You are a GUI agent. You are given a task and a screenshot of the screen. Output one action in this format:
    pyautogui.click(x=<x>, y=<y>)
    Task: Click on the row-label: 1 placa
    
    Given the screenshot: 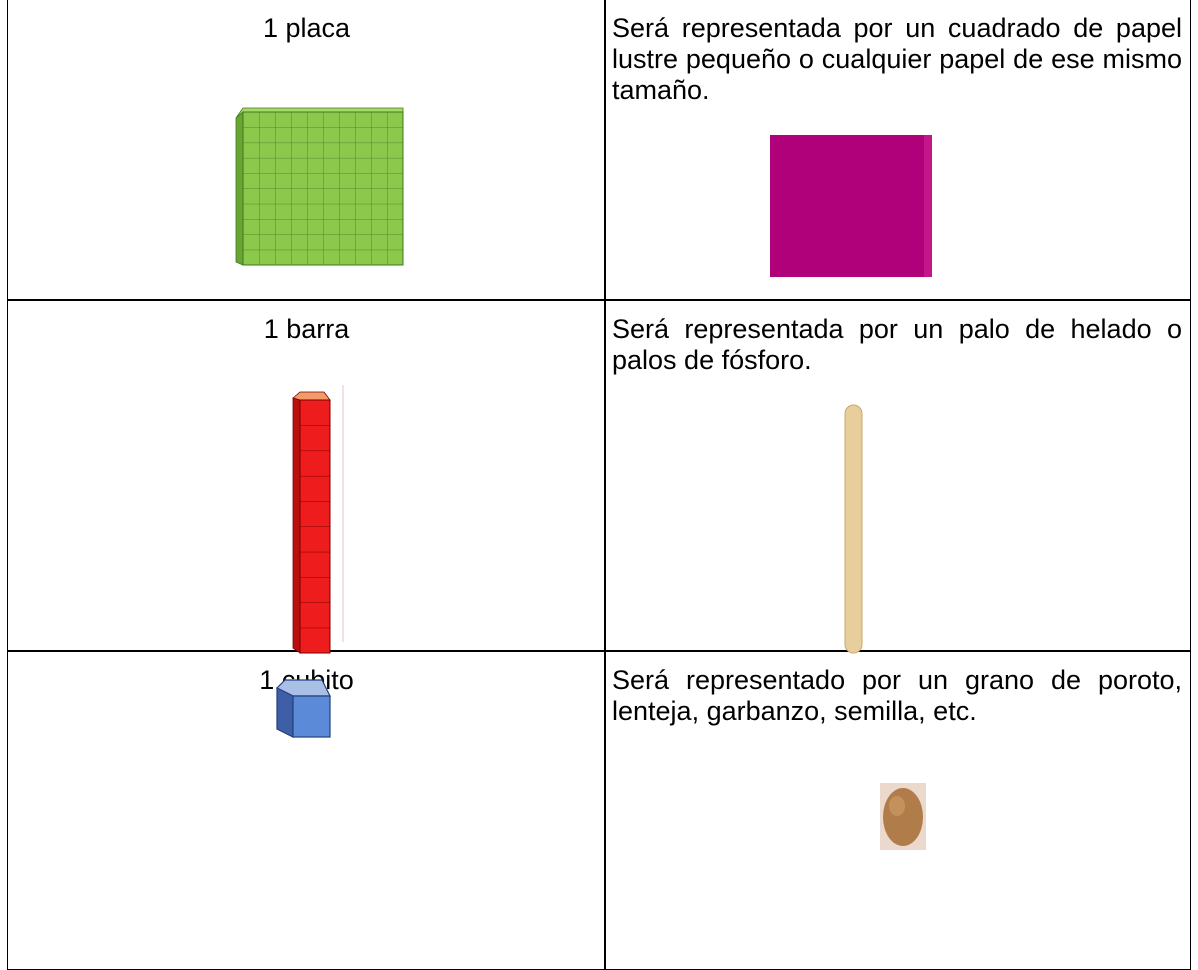 What is the action you would take?
    pyautogui.click(x=306, y=28)
    